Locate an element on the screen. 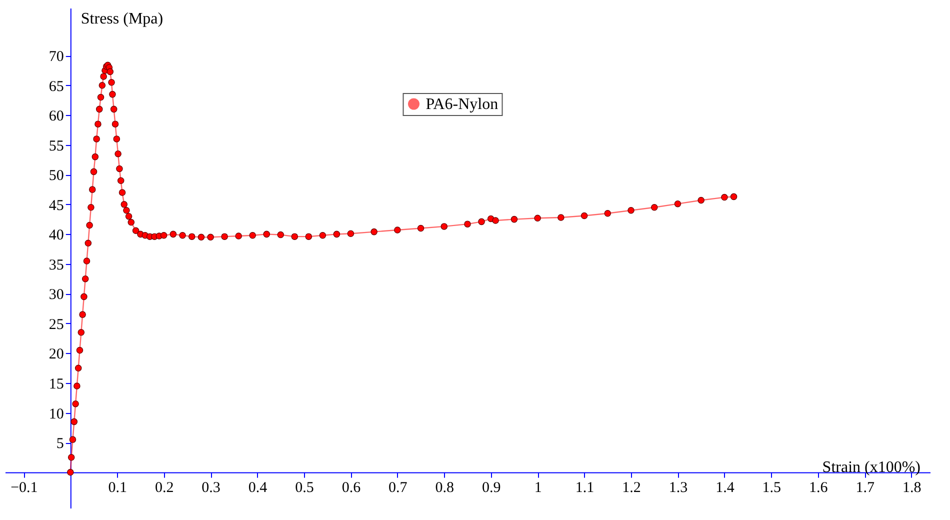 Image resolution: width=950 pixels, height=520 pixels. x-tick-label: 1.8 is located at coordinates (912, 488).